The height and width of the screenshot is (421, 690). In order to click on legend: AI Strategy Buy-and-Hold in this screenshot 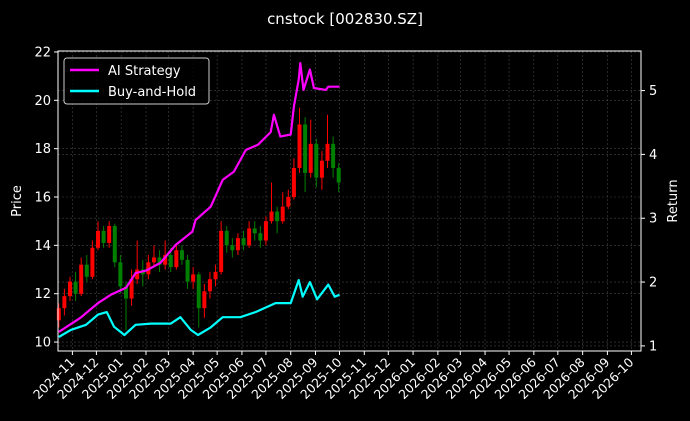, I will do `click(136, 81)`.